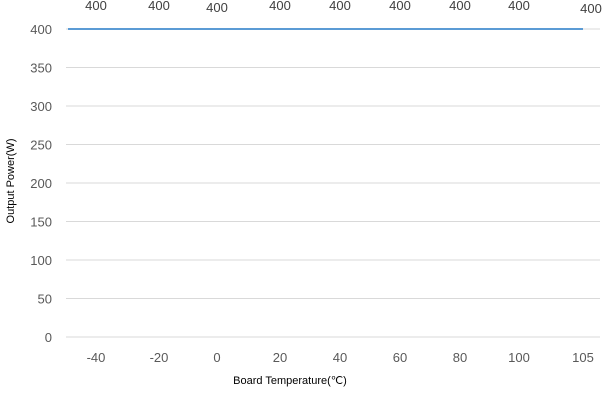  I want to click on x-tick-label: 100, so click(519, 357).